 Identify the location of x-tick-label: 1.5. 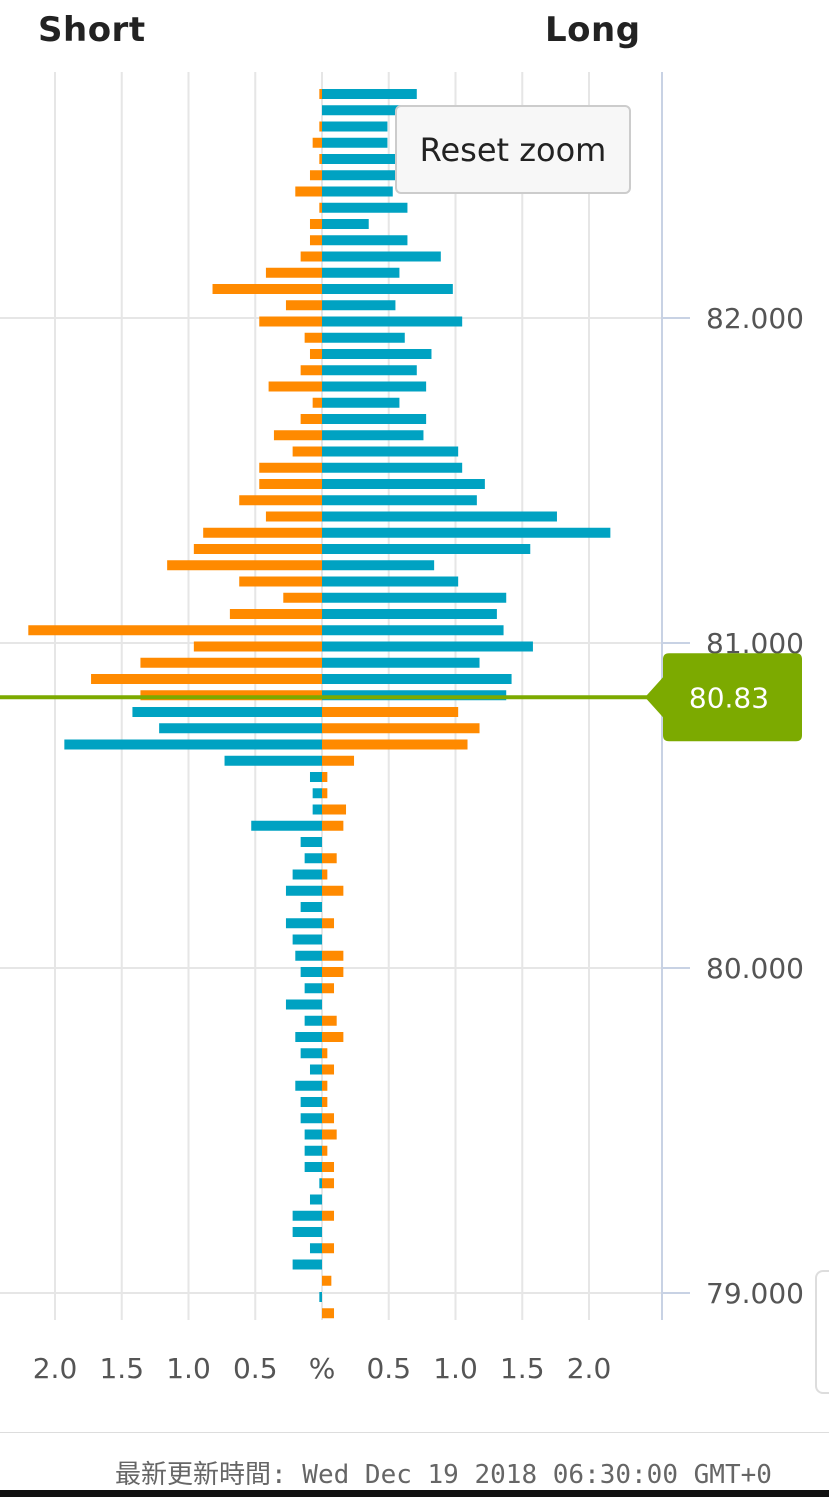
(121, 1368).